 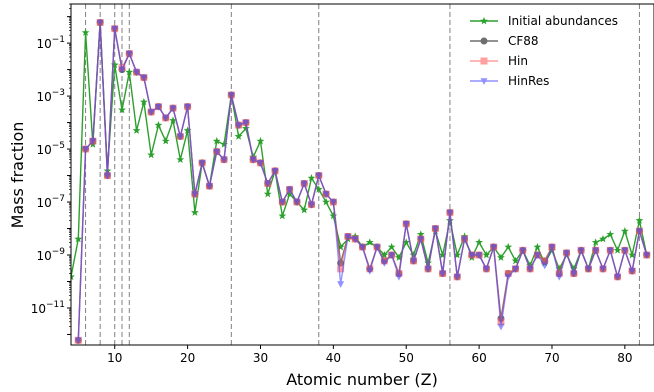 What do you see at coordinates (187, 358) in the screenshot?
I see `x-tick-label: 20` at bounding box center [187, 358].